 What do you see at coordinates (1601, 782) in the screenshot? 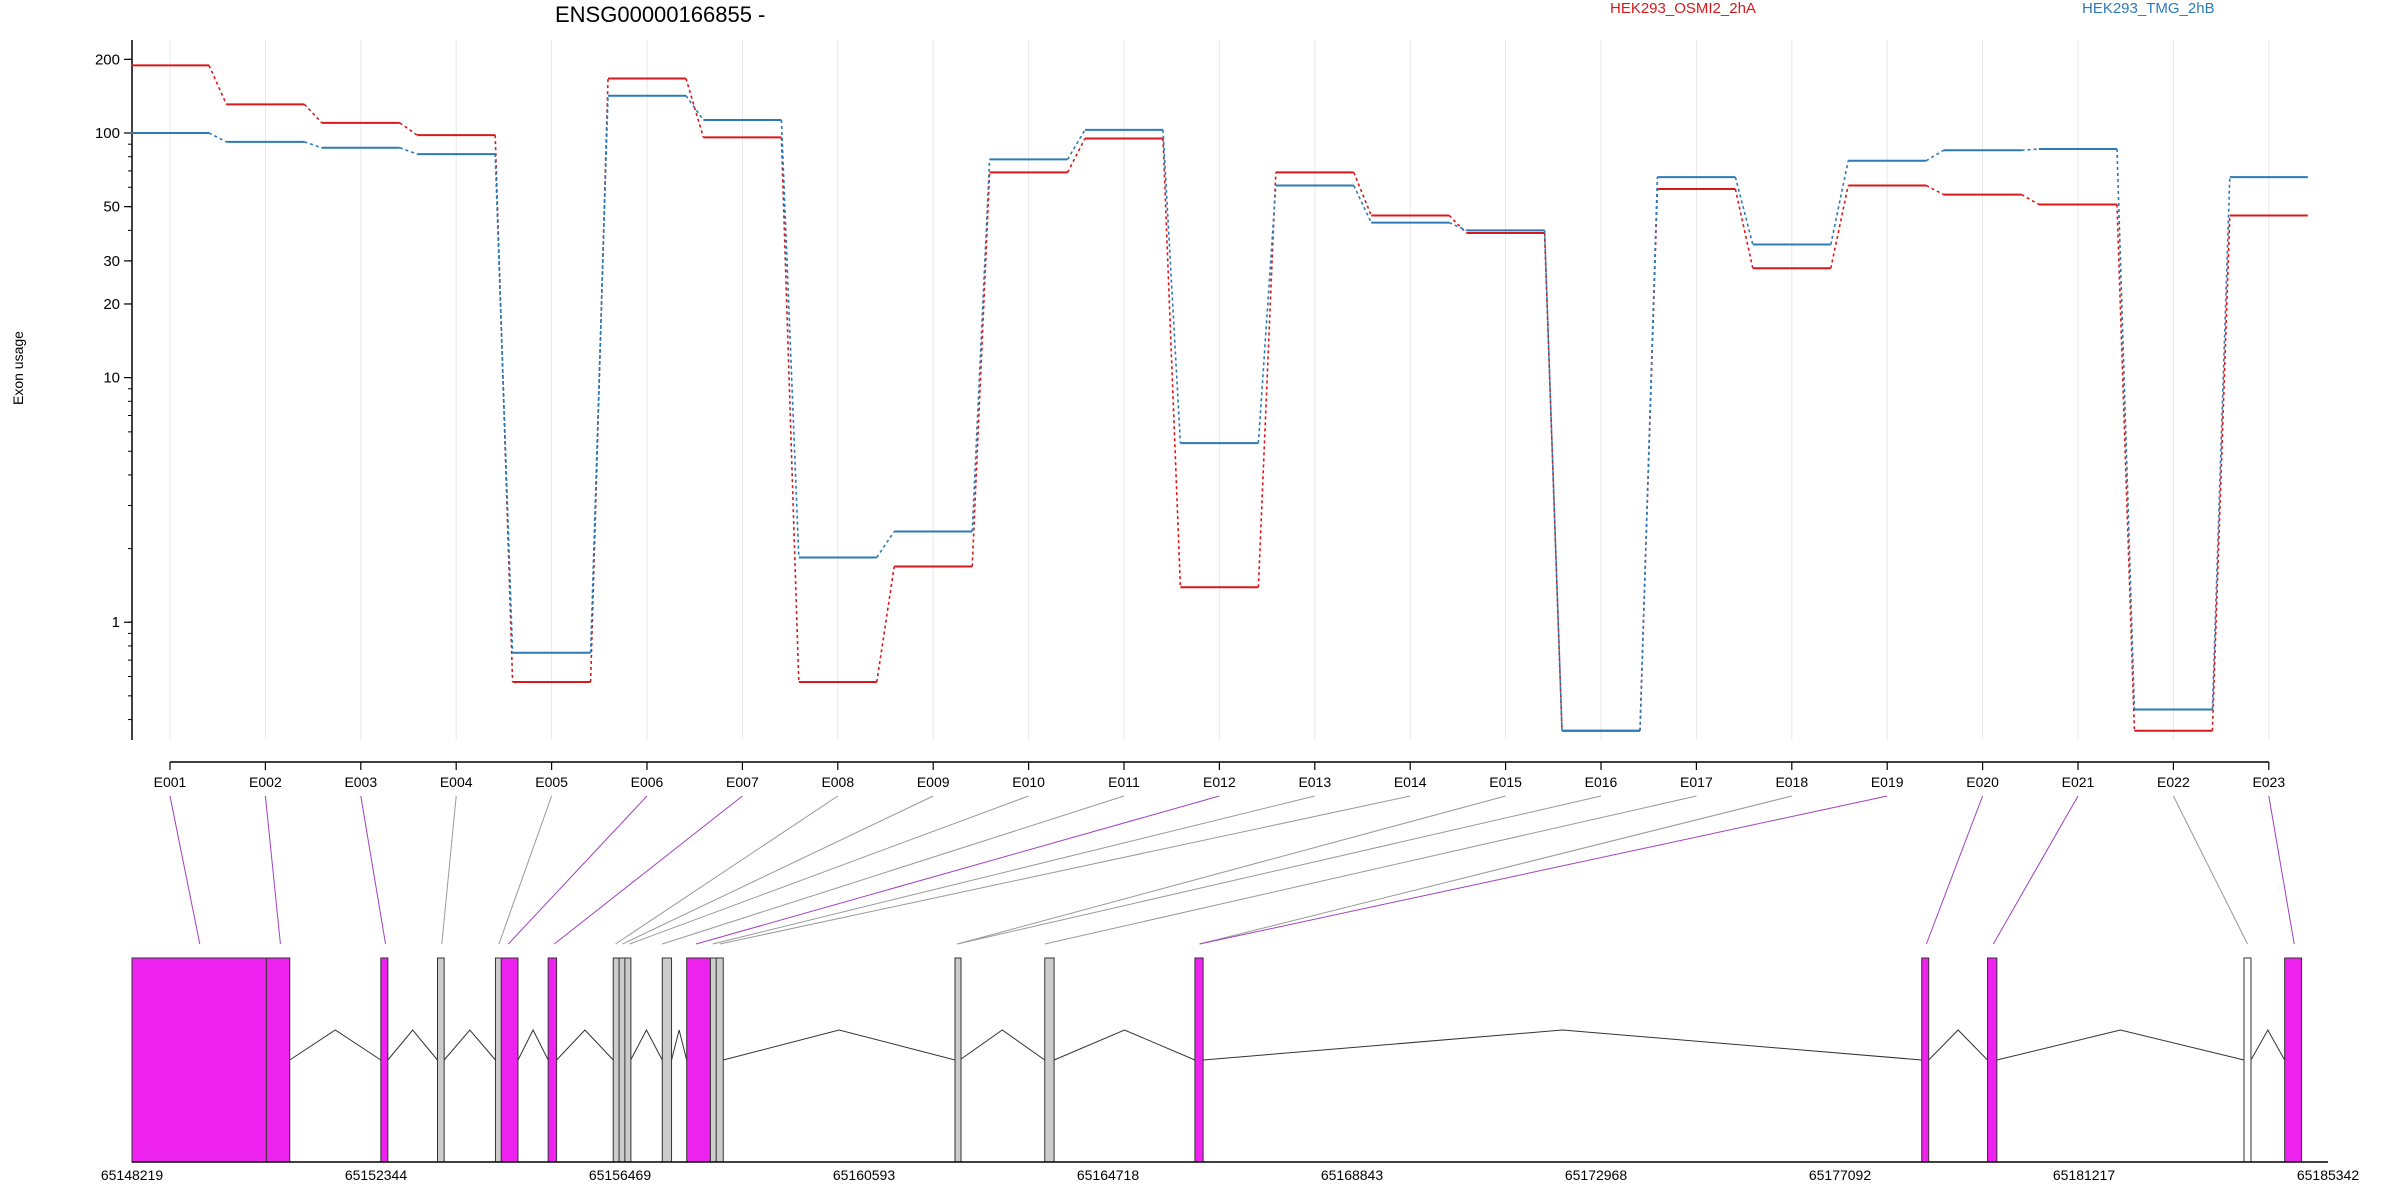
I see `x-tick-label: E016` at bounding box center [1601, 782].